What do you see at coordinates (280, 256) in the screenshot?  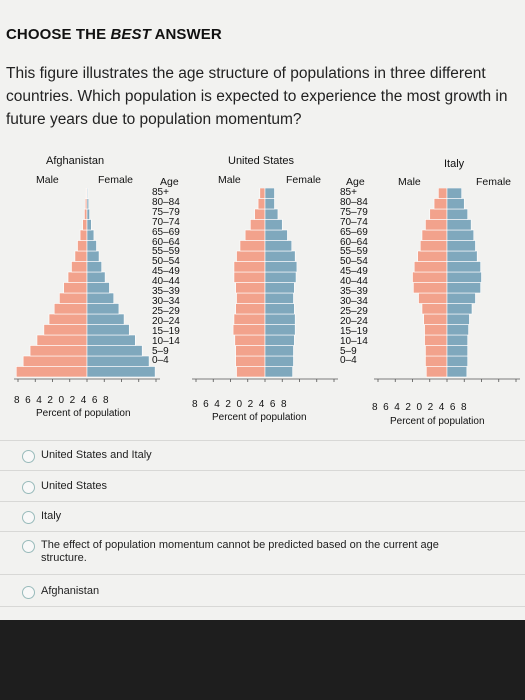 I see `bar-female-55–59` at bounding box center [280, 256].